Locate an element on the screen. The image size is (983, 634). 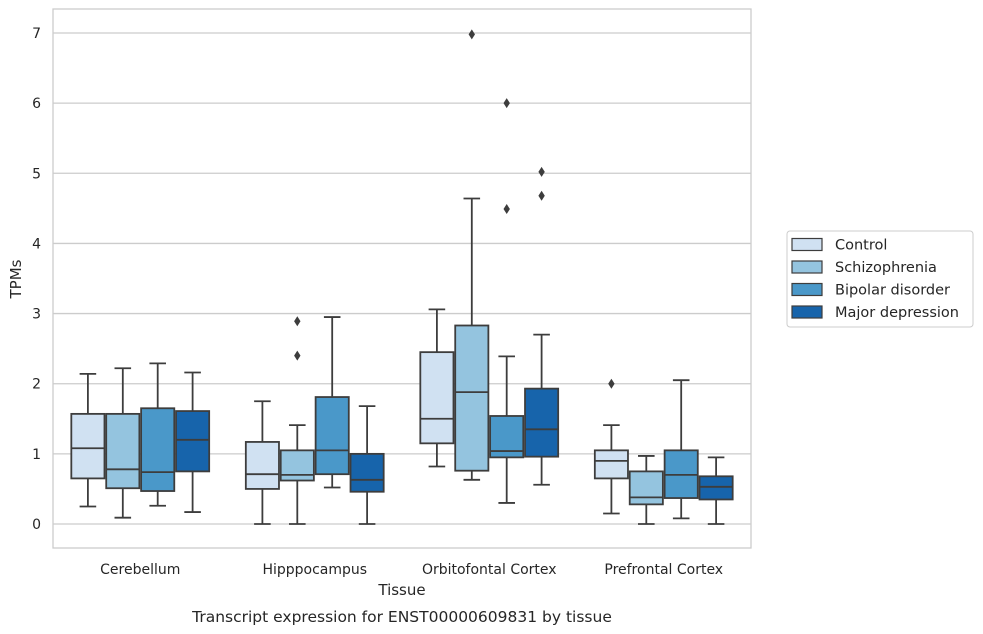
legend-label-2: Bipolar disorder is located at coordinates (892, 291).